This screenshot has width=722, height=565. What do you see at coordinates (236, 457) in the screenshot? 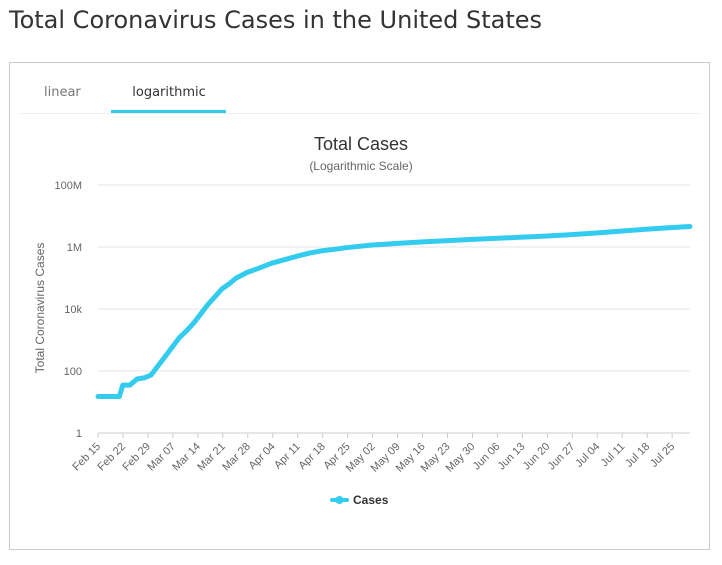
I see `x-tick-label: Mar 28` at bounding box center [236, 457].